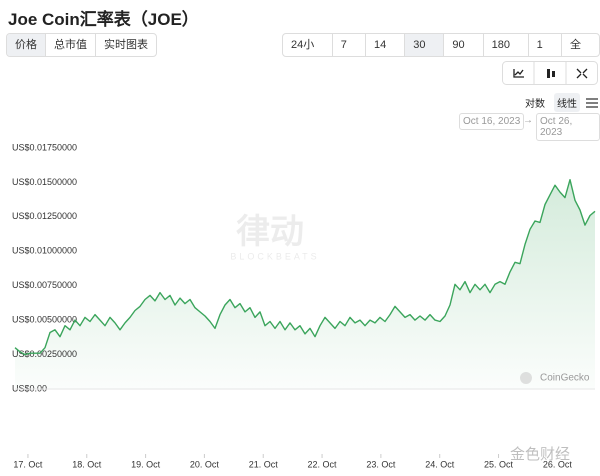 This screenshot has width=600, height=476. What do you see at coordinates (518, 73) in the screenshot?
I see `line-icon` at bounding box center [518, 73].